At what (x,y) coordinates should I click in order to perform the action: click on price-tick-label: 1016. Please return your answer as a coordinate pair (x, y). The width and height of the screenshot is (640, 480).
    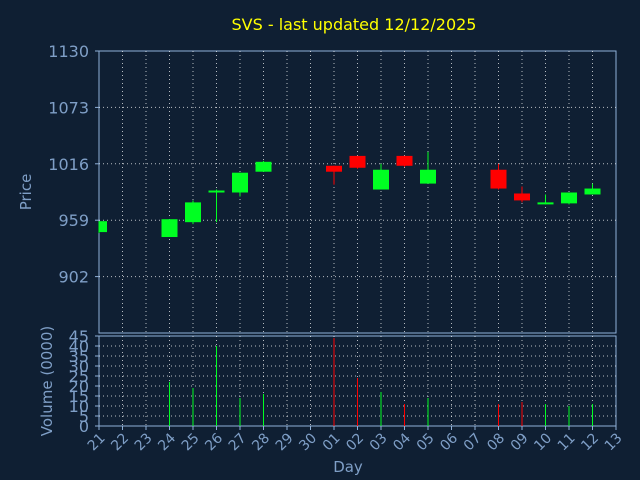
    Looking at the image, I should click on (68, 164).